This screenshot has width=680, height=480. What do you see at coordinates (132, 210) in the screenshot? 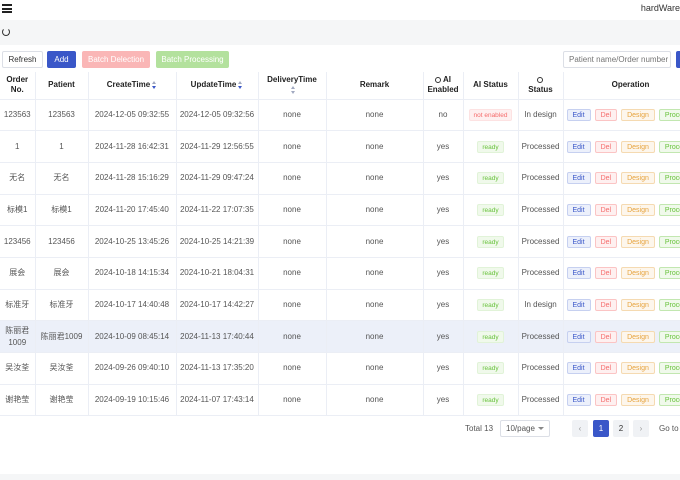
I see `cell-create-time: 2024-11-20 17:45:40` at bounding box center [132, 210].